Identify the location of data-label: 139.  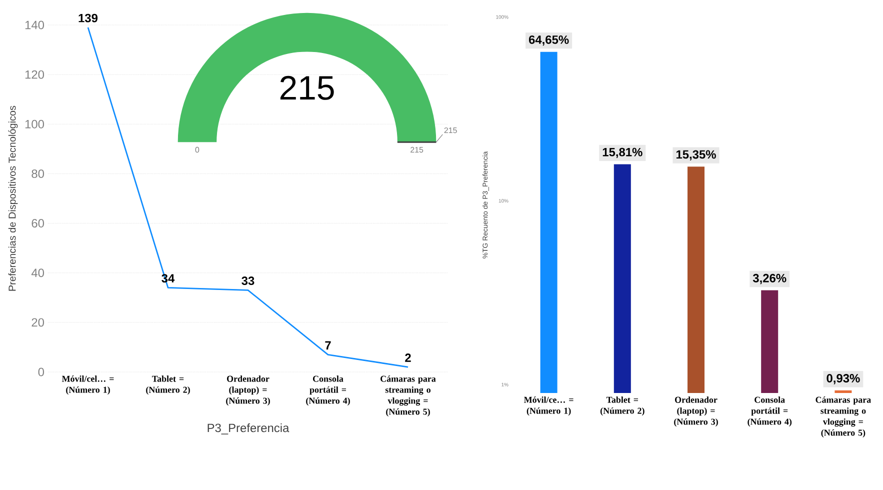
(88, 18).